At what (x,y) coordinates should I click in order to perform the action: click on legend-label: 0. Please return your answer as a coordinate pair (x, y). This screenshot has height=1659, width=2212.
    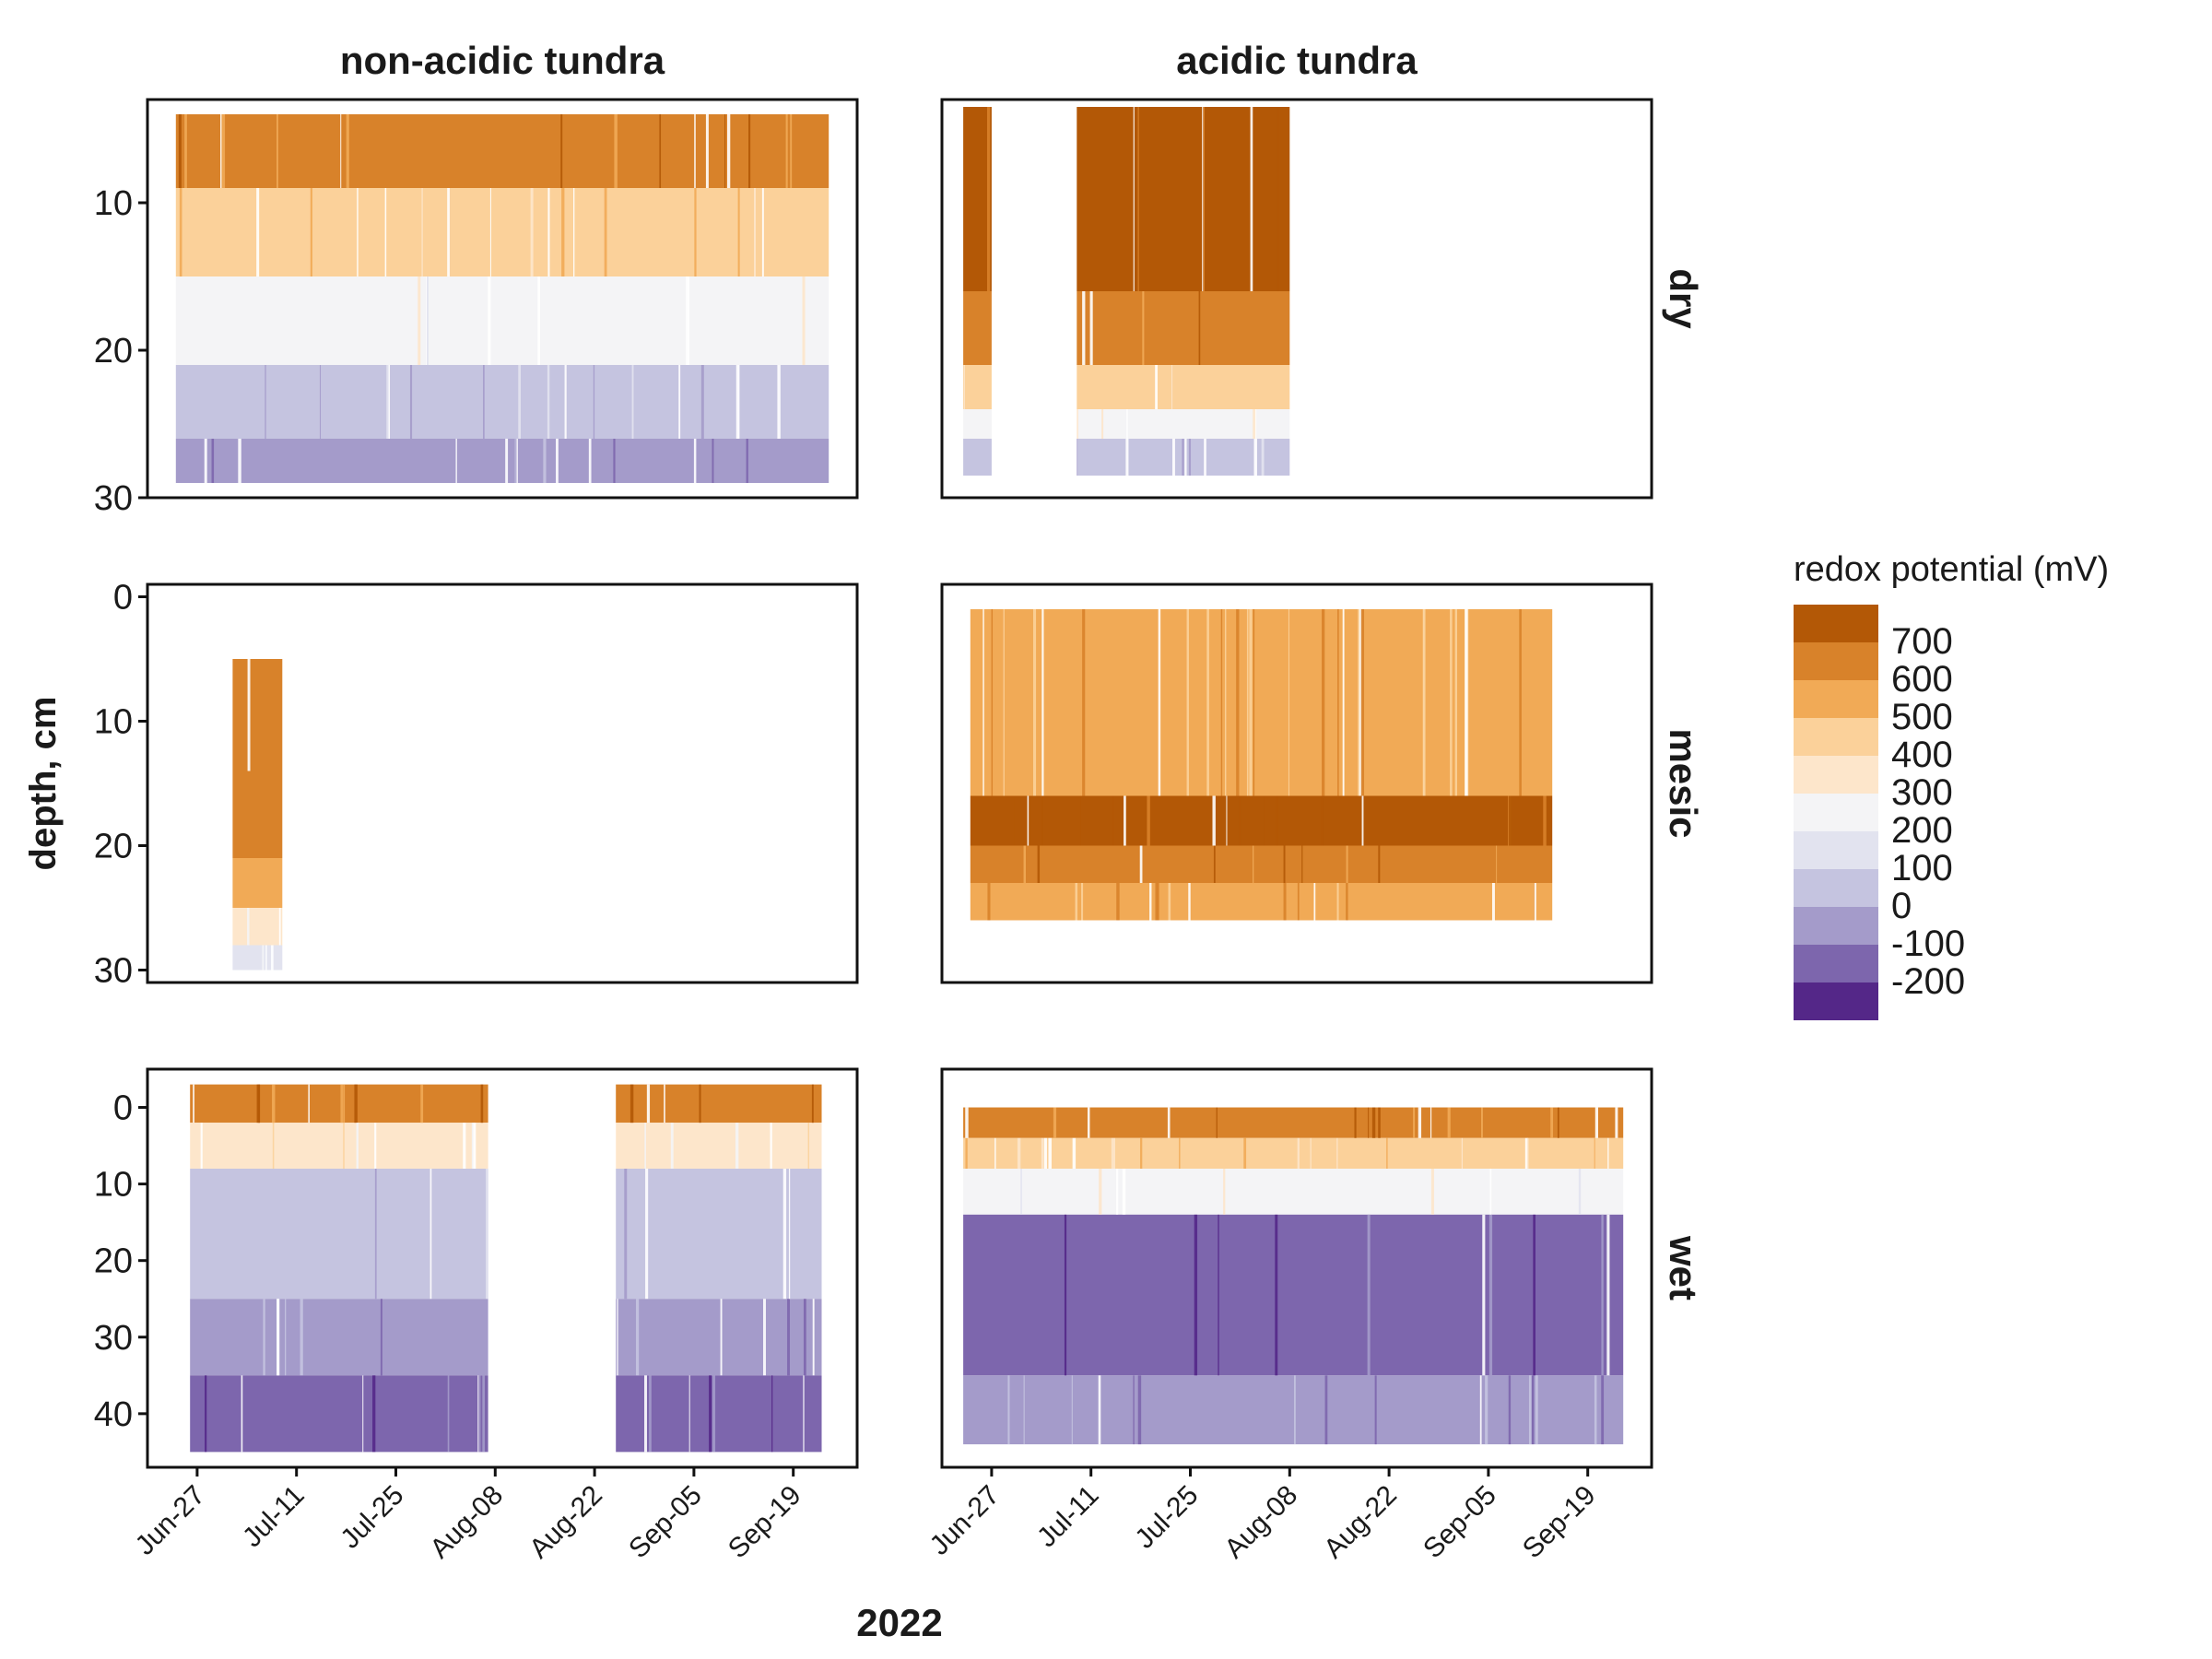
    Looking at the image, I should click on (1901, 906).